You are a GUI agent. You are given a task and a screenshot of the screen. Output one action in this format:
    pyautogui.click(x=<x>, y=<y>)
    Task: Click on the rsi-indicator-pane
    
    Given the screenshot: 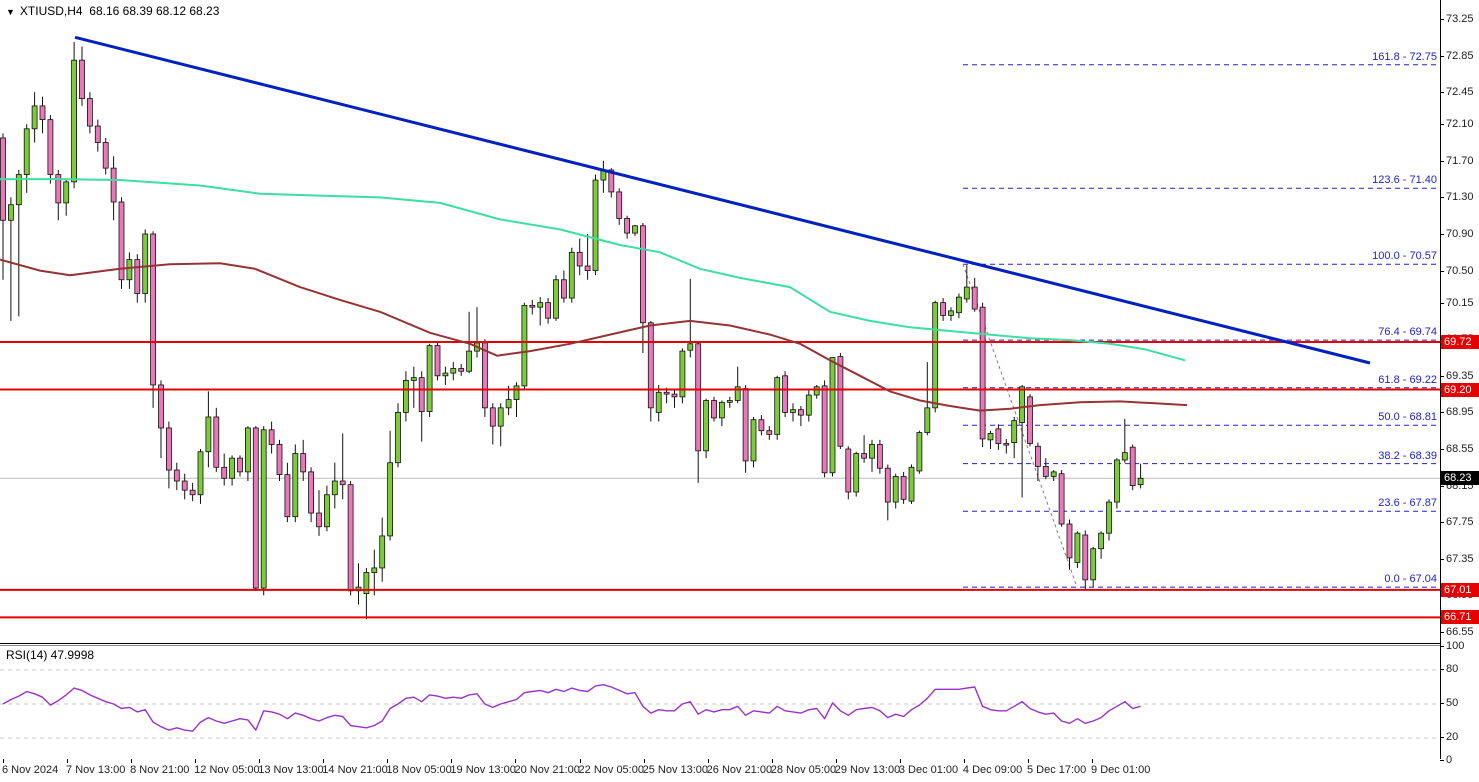 What is the action you would take?
    pyautogui.click(x=720, y=702)
    